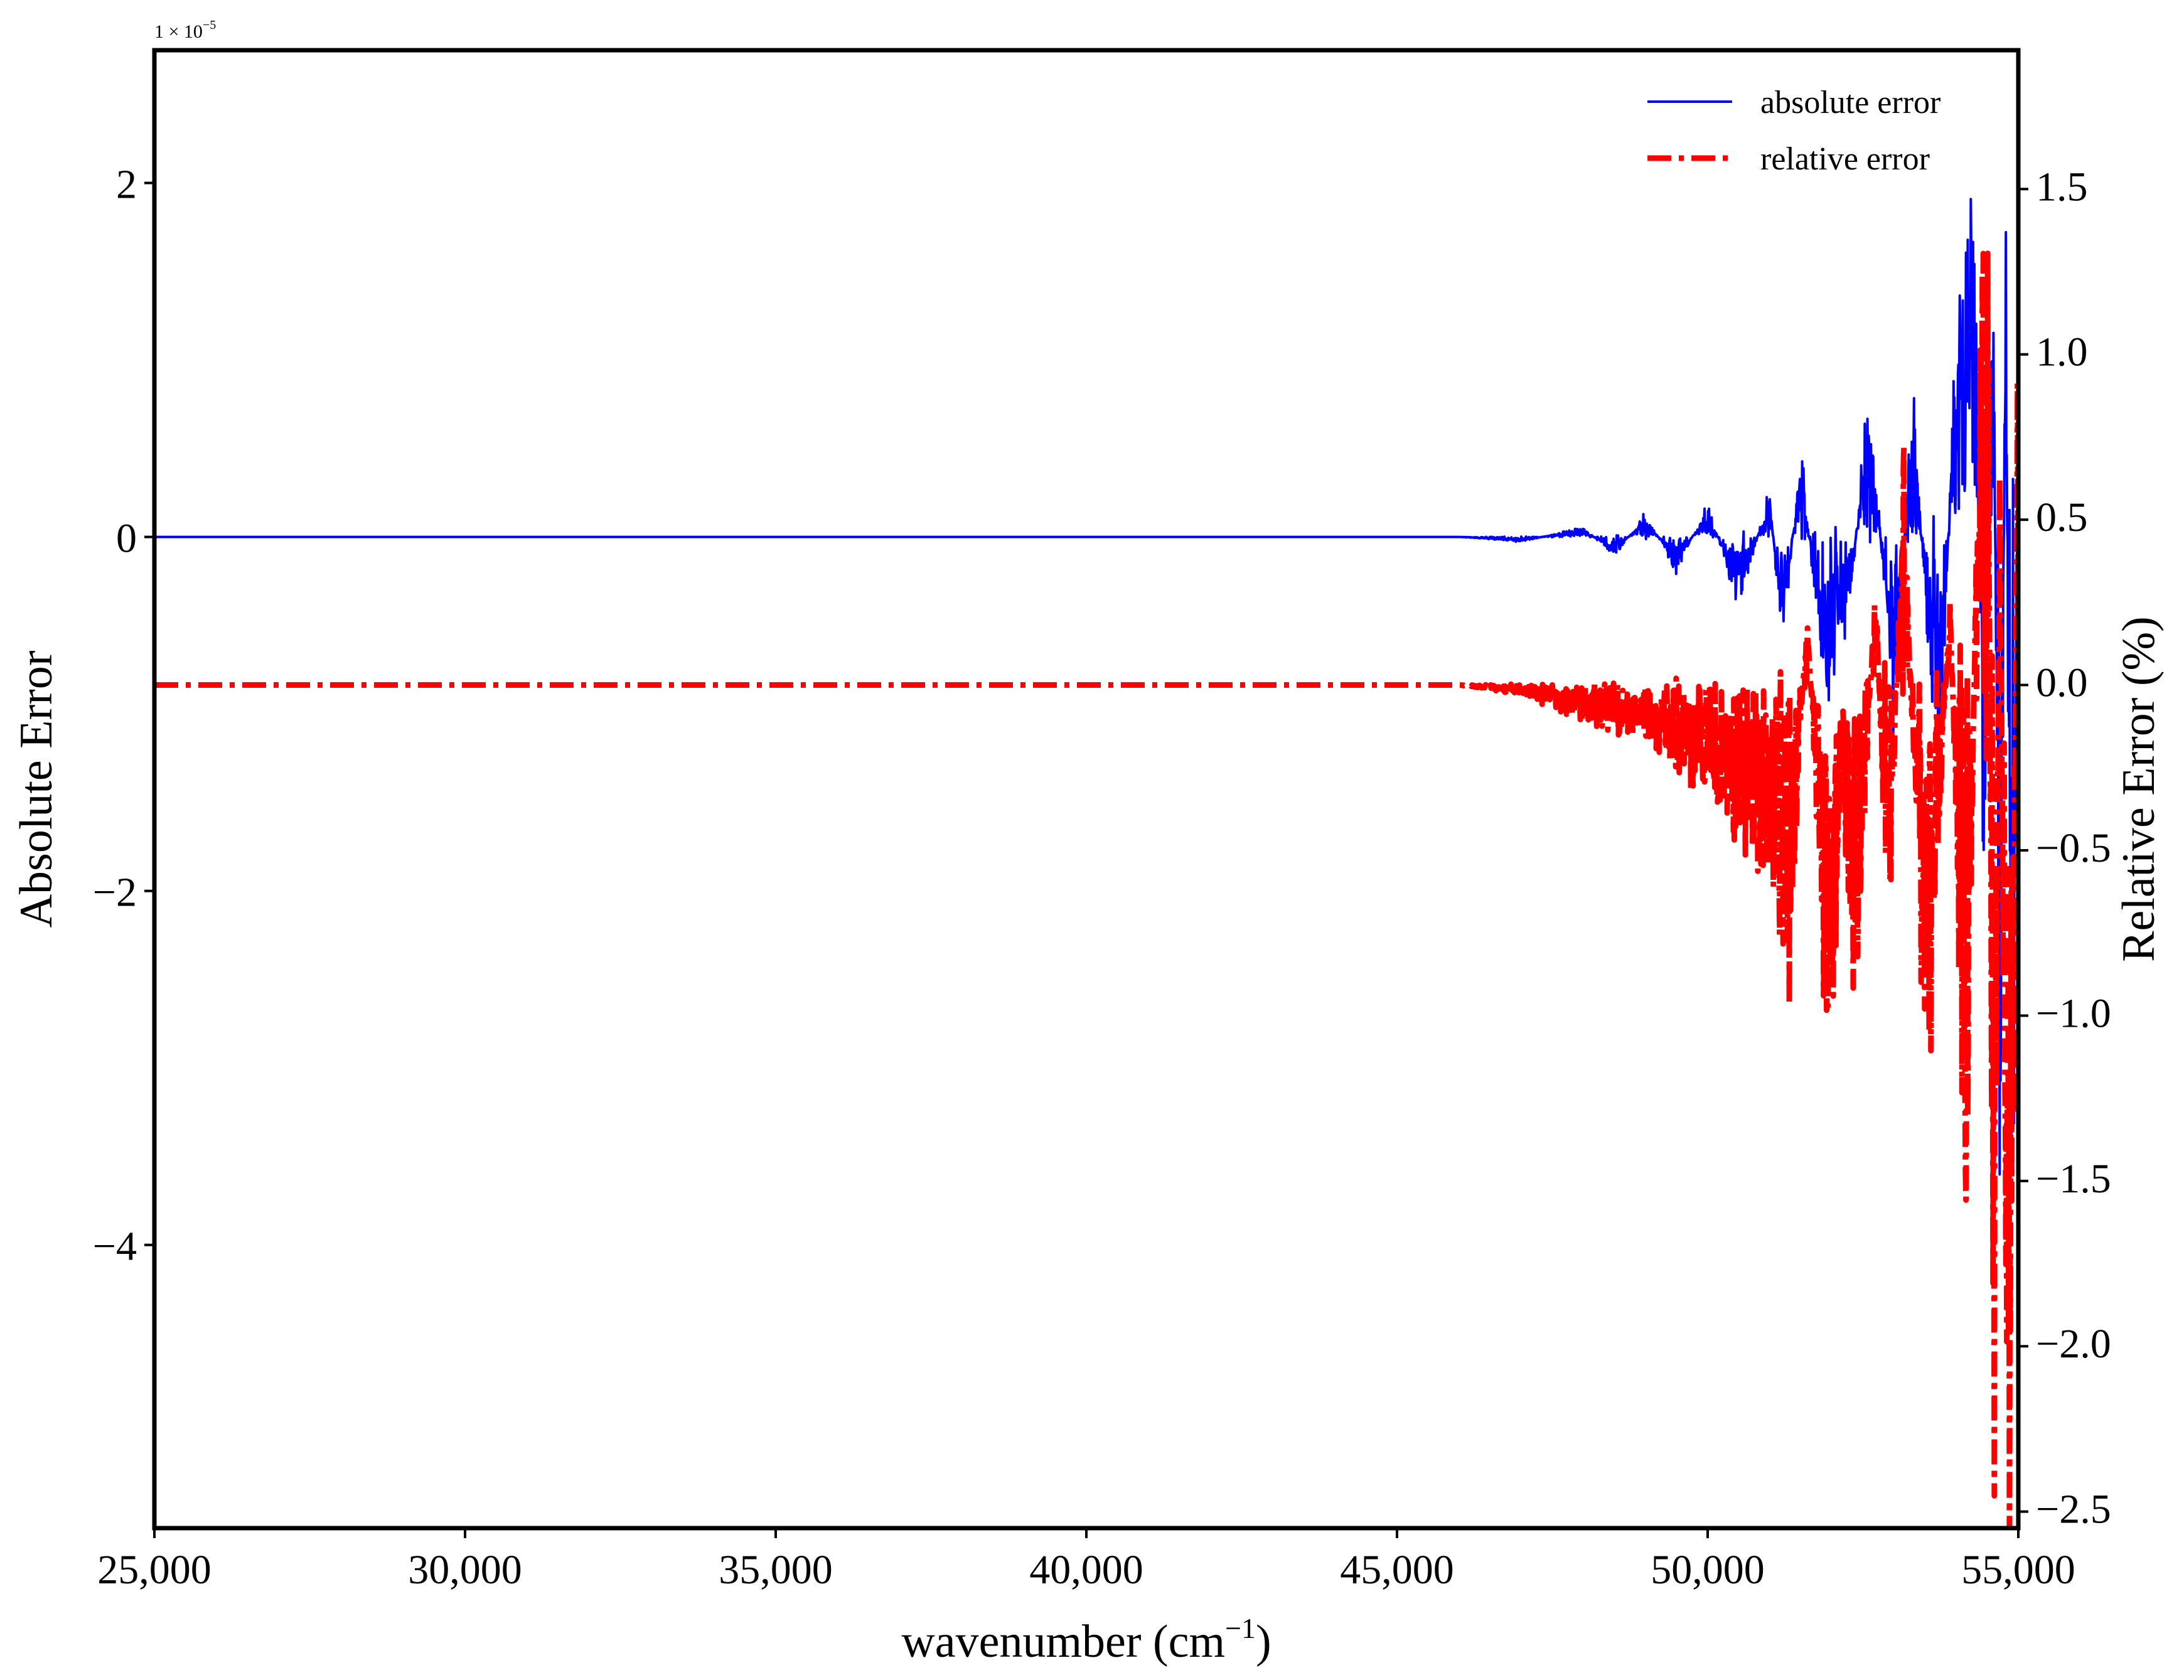 Image resolution: width=2184 pixels, height=1680 pixels. I want to click on y-tick-label-right: −0.5, so click(2073, 848).